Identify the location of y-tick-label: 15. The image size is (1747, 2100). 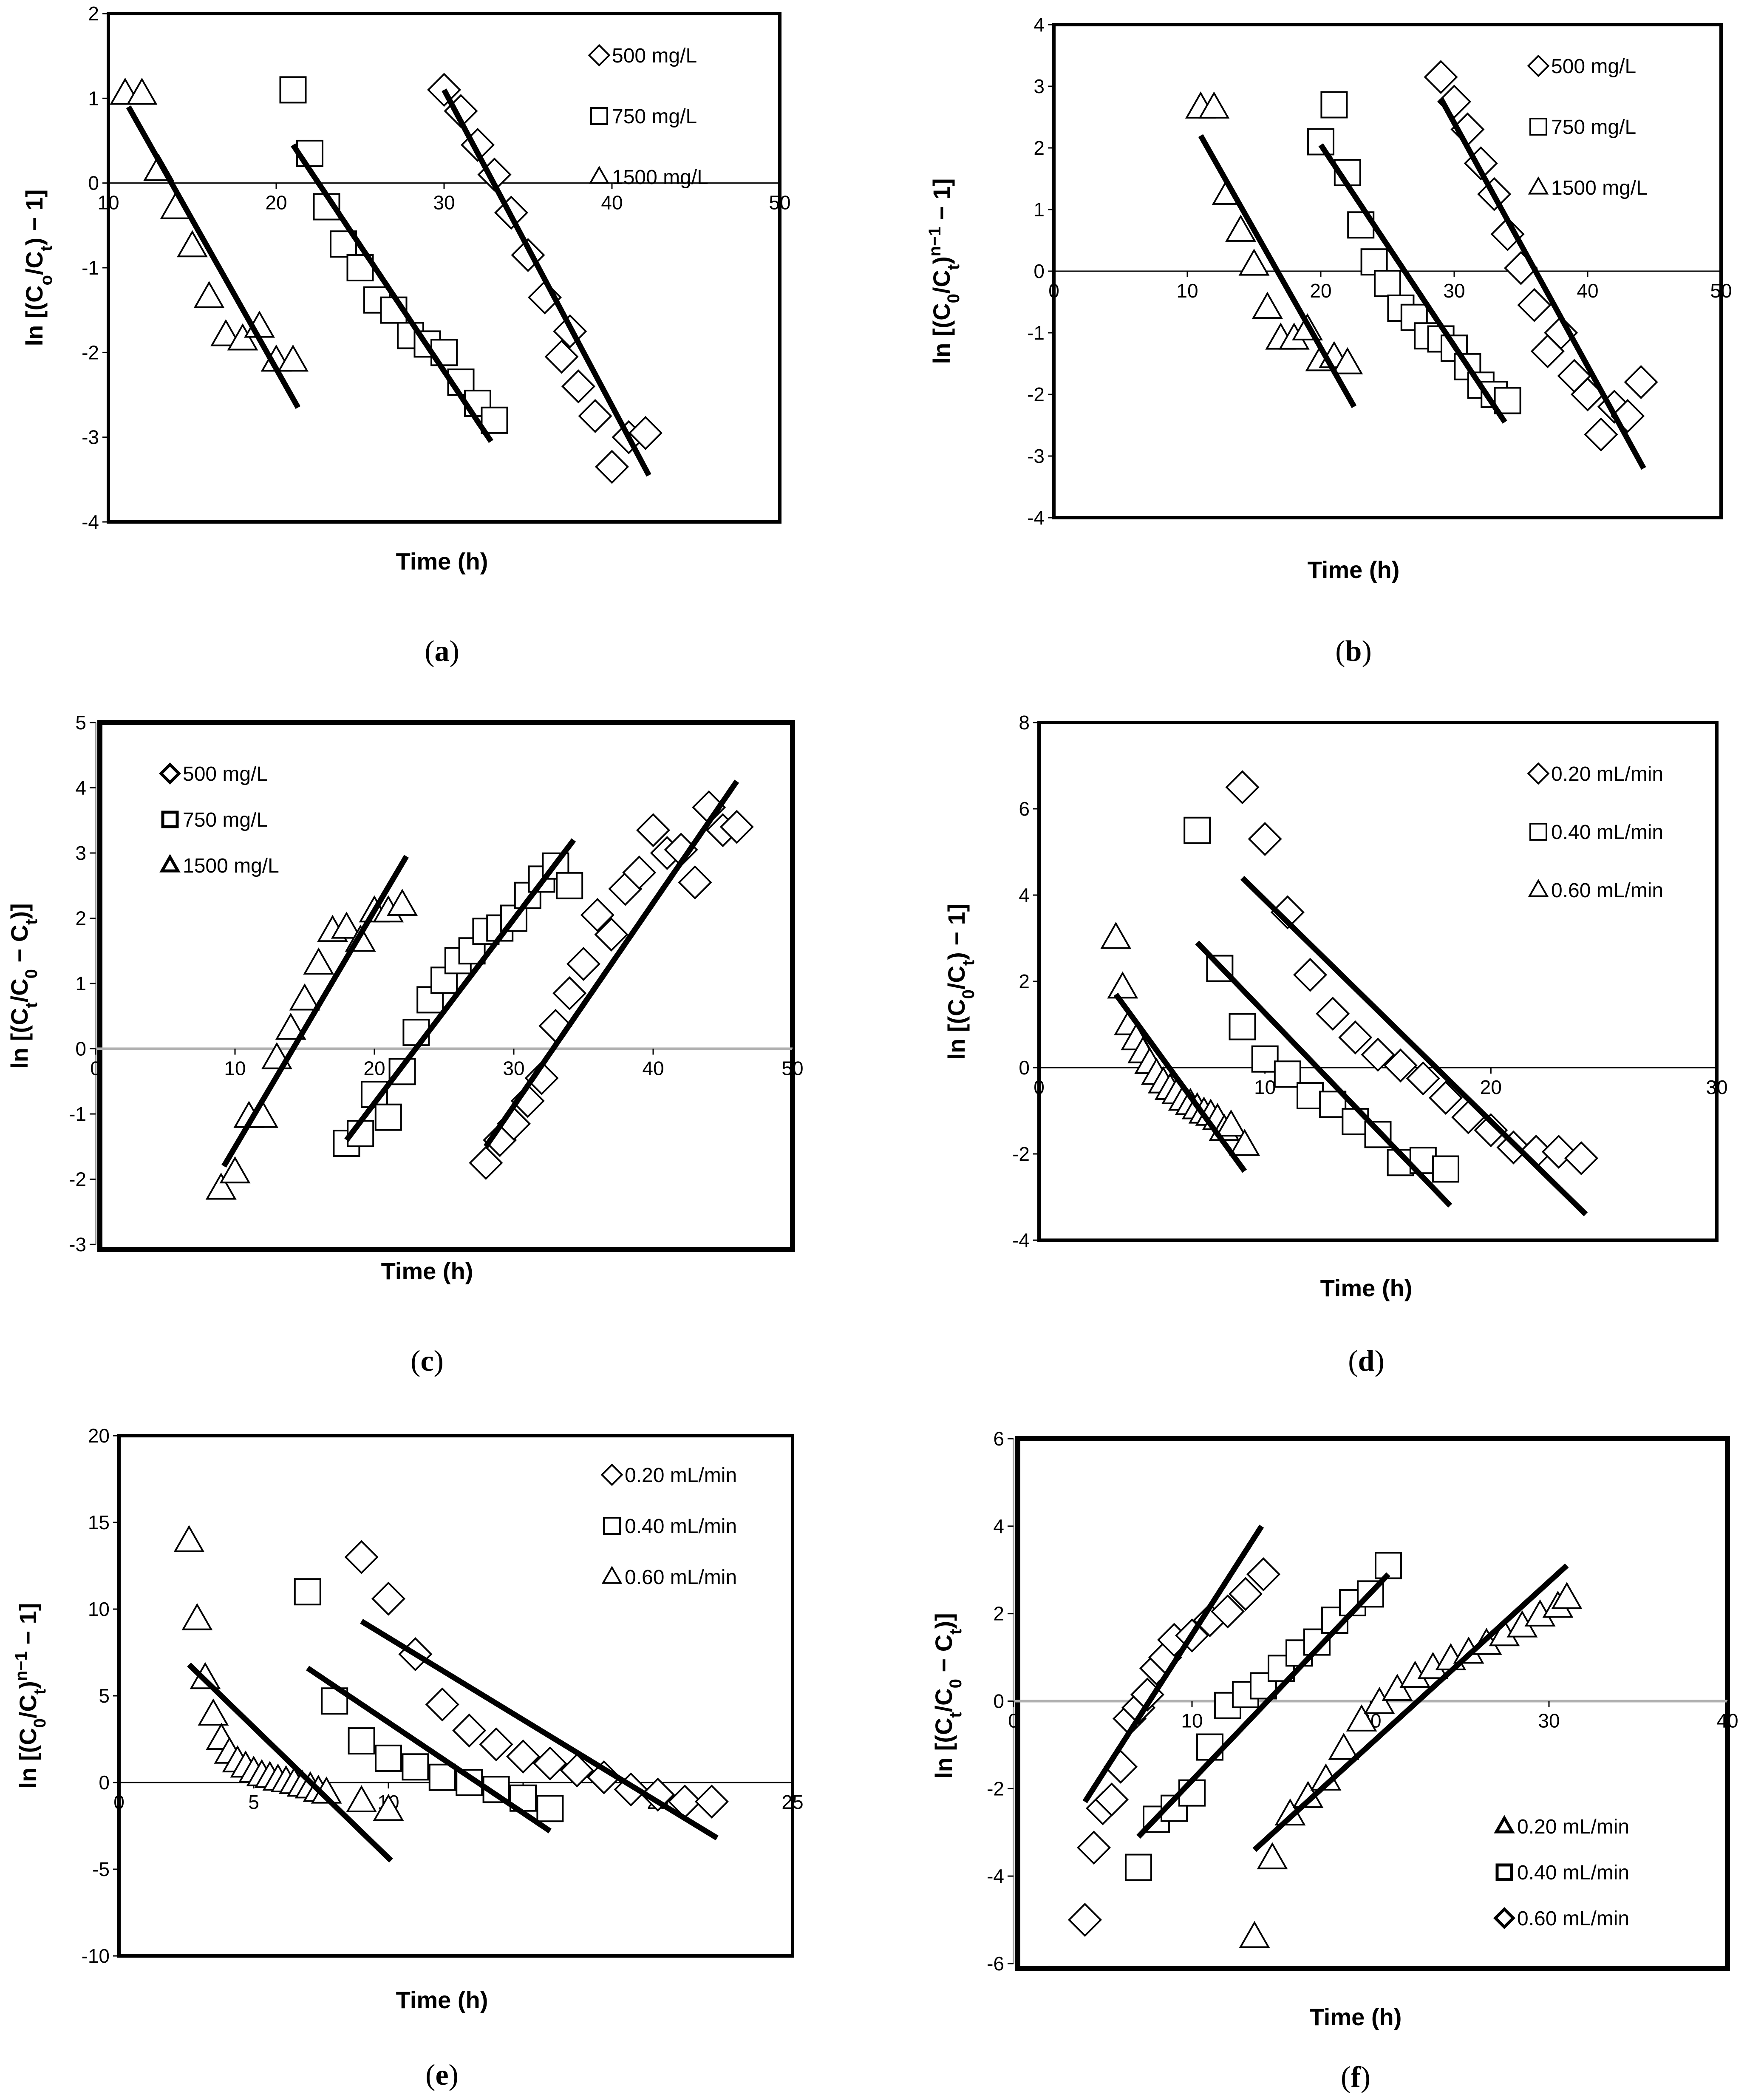
(99, 1522).